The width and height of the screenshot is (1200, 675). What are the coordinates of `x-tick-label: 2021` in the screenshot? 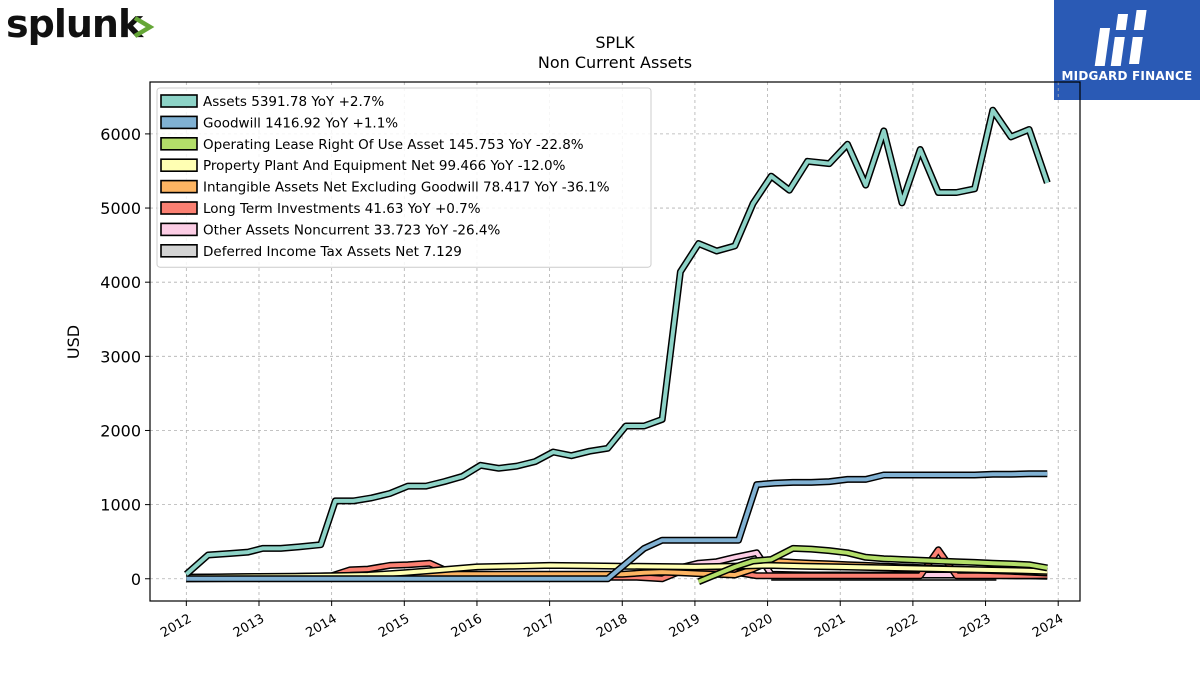 It's located at (830, 626).